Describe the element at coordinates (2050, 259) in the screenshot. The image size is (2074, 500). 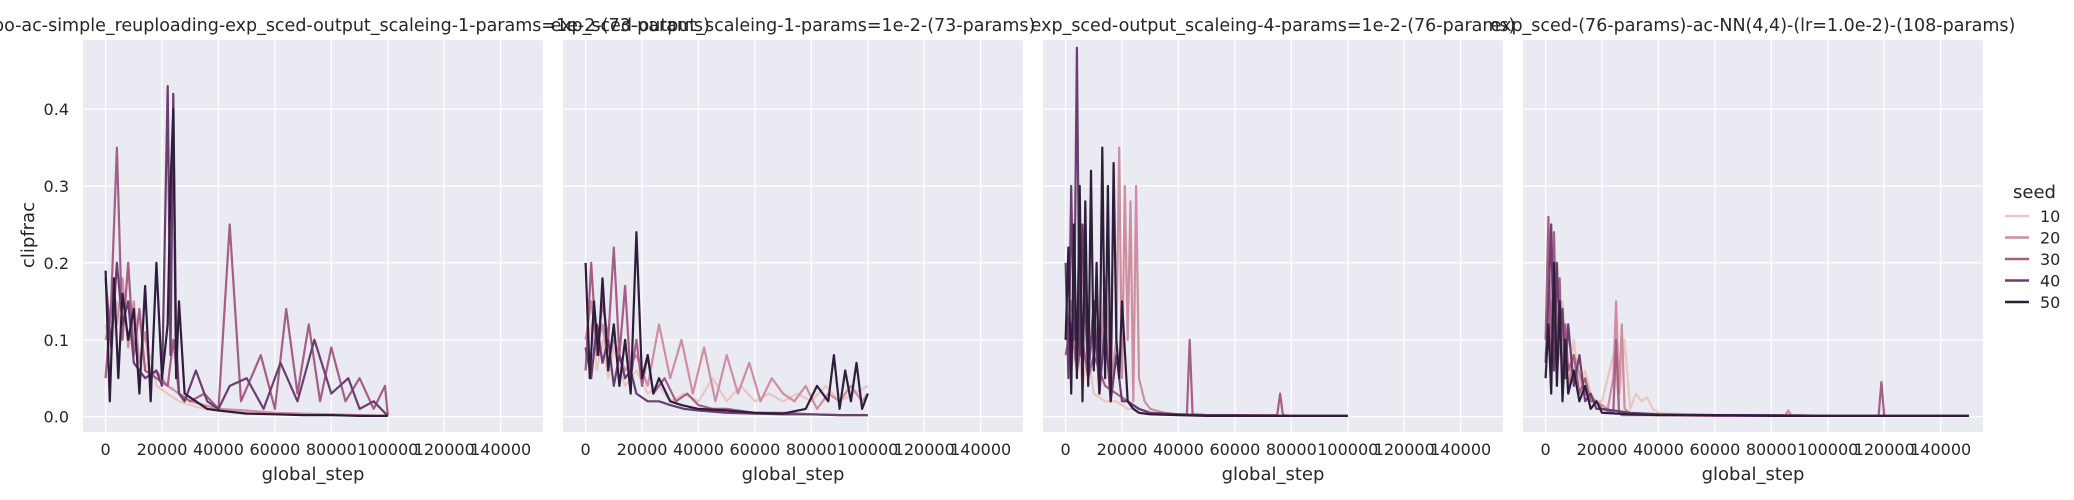
I see `legend-label-seed-30: 30` at that location.